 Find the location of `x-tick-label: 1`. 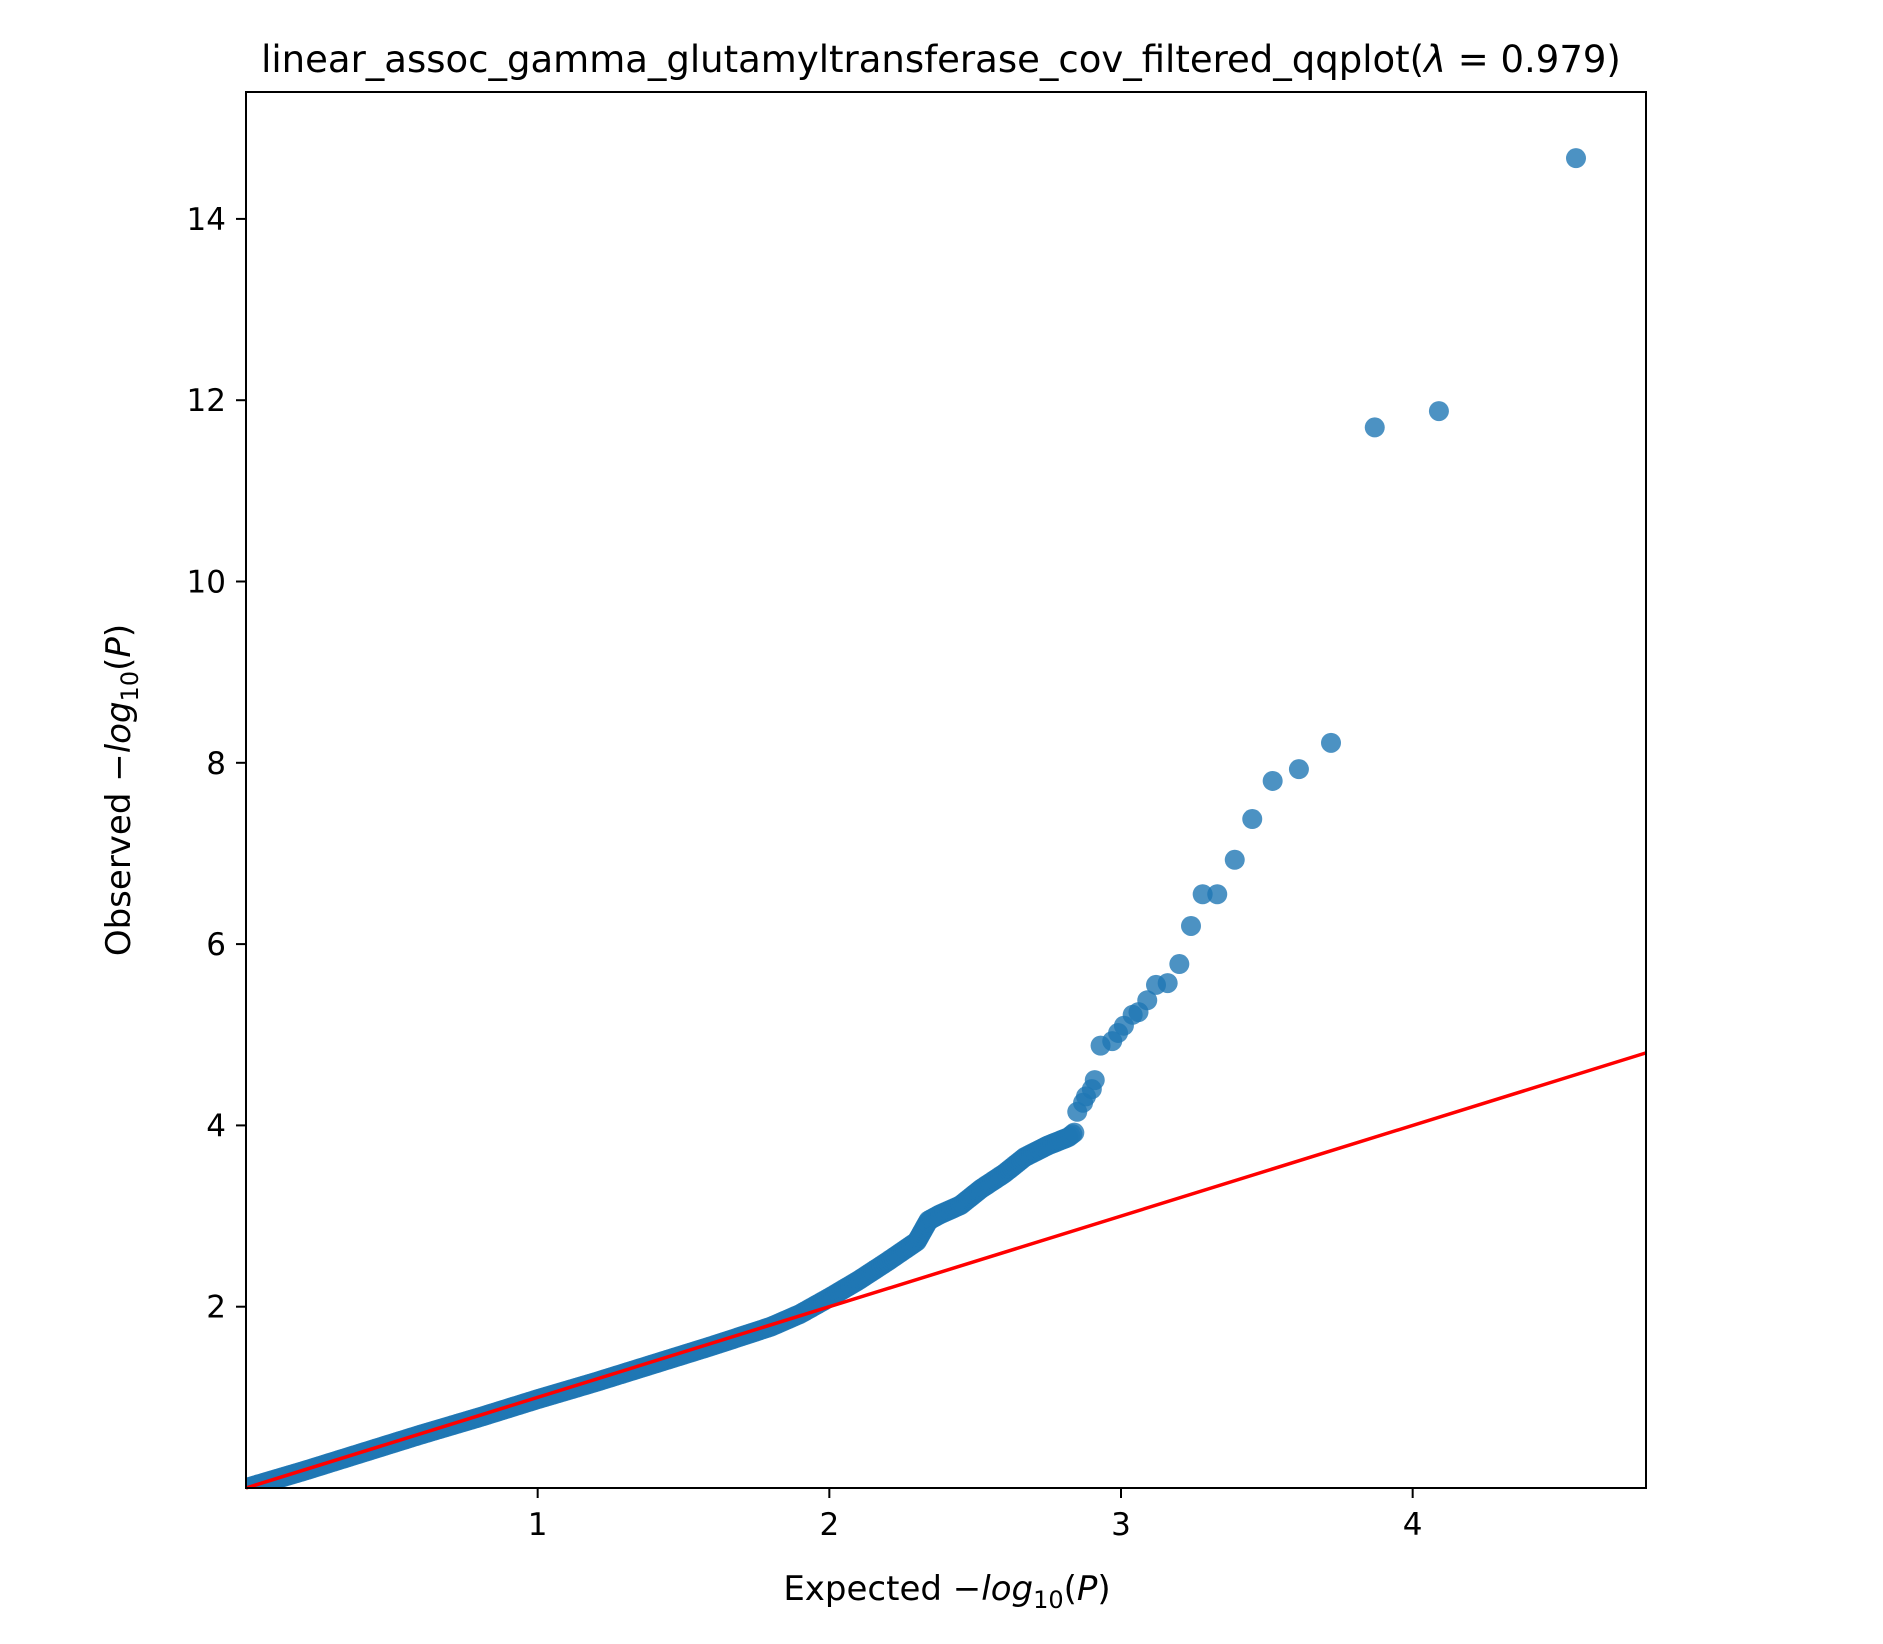

x-tick-label: 1 is located at coordinates (538, 1525).